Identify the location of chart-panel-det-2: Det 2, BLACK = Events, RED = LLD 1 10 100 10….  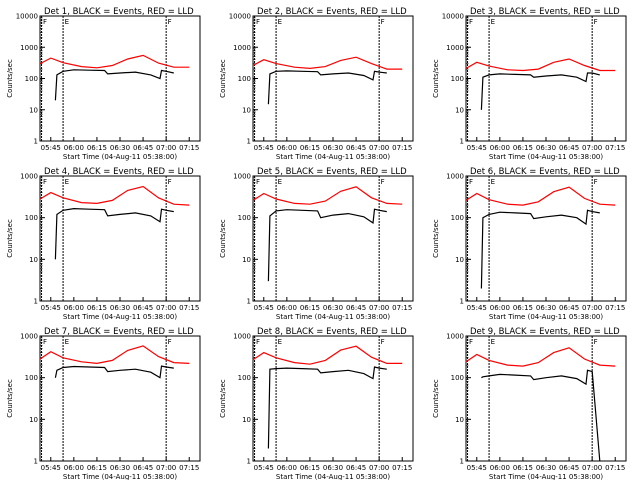
(316, 84).